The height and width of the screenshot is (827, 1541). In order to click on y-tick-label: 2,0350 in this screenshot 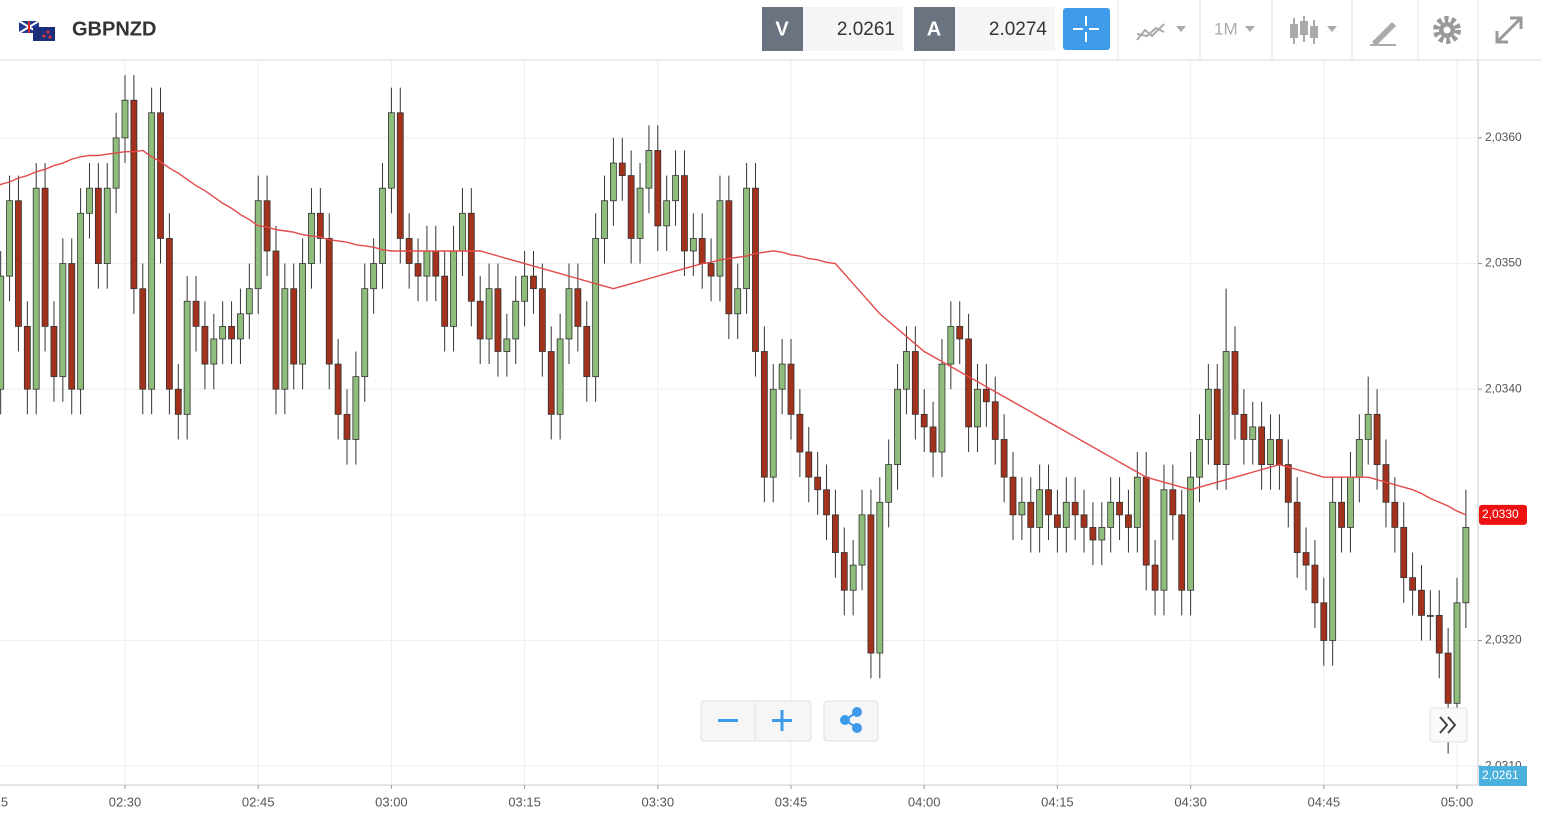, I will do `click(1503, 263)`.